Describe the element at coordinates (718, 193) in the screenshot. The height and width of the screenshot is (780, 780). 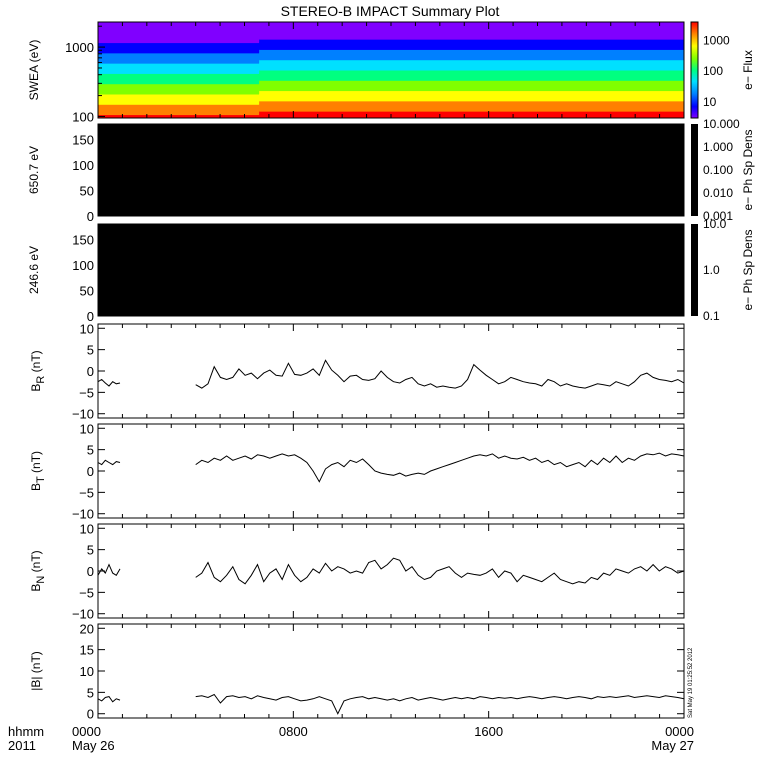
I see `colorbar-tick-label: 0.010` at that location.